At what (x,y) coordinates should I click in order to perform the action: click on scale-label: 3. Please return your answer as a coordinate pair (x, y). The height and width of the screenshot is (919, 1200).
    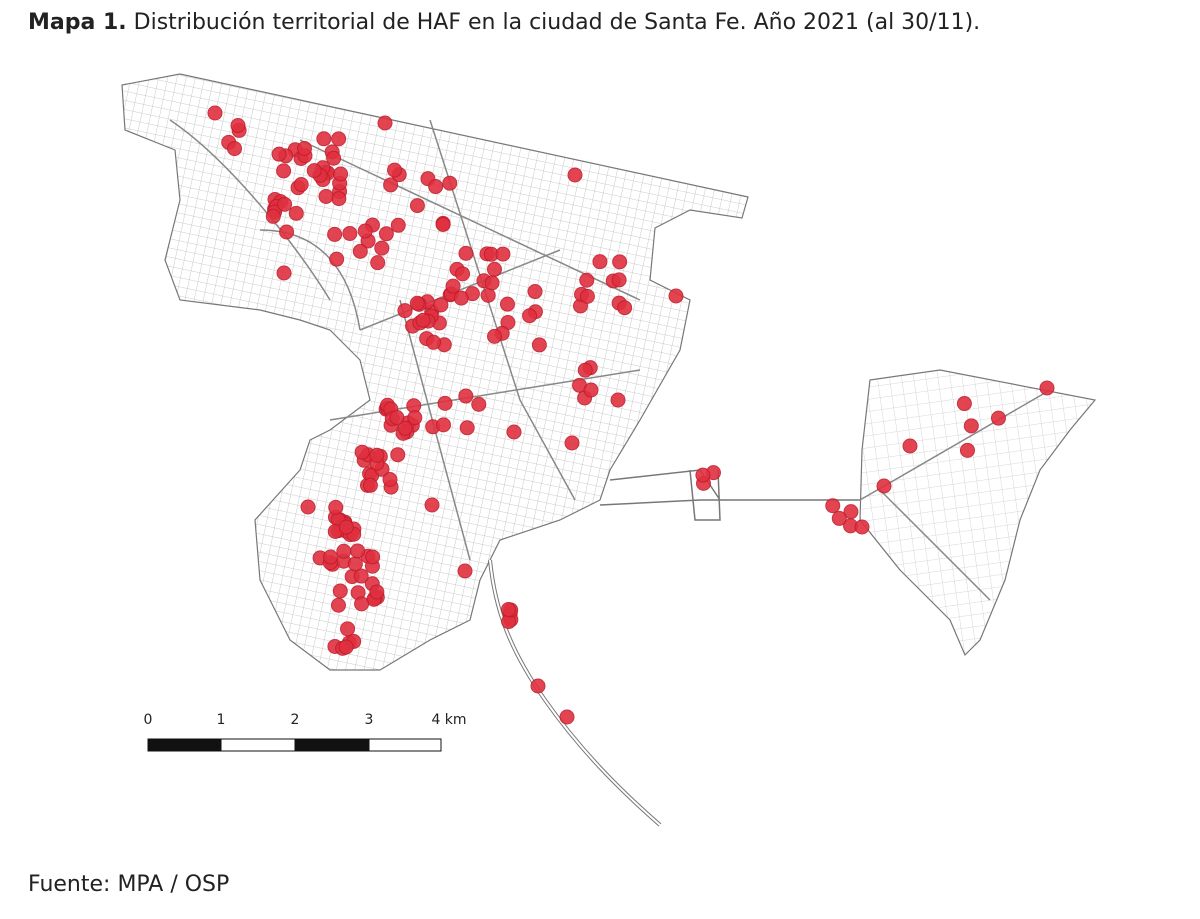
    Looking at the image, I should click on (369, 720).